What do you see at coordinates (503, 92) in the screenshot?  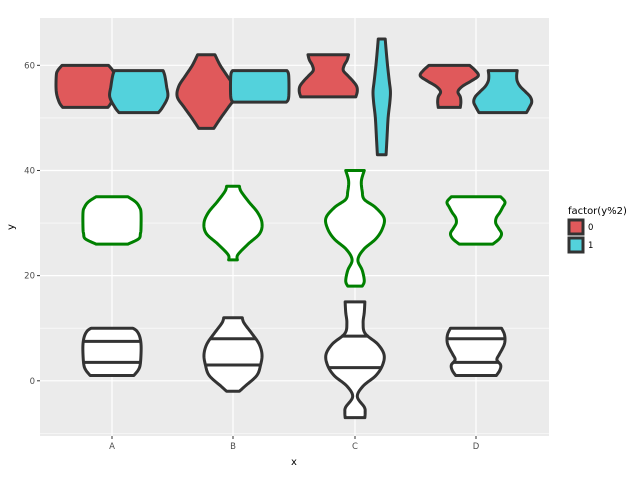 I see `violin-s3-D` at bounding box center [503, 92].